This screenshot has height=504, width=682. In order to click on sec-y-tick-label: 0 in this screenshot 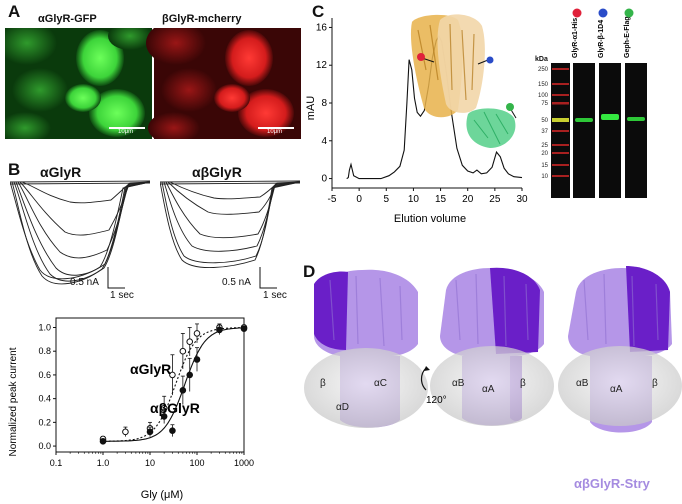, I will do `click(324, 179)`.